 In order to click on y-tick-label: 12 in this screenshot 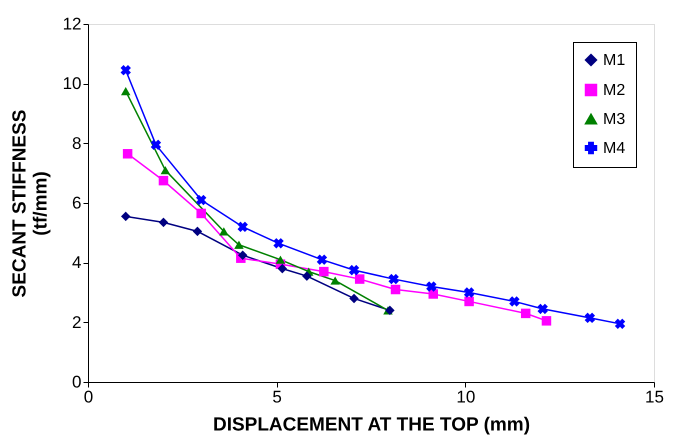, I will do `click(72, 24)`.